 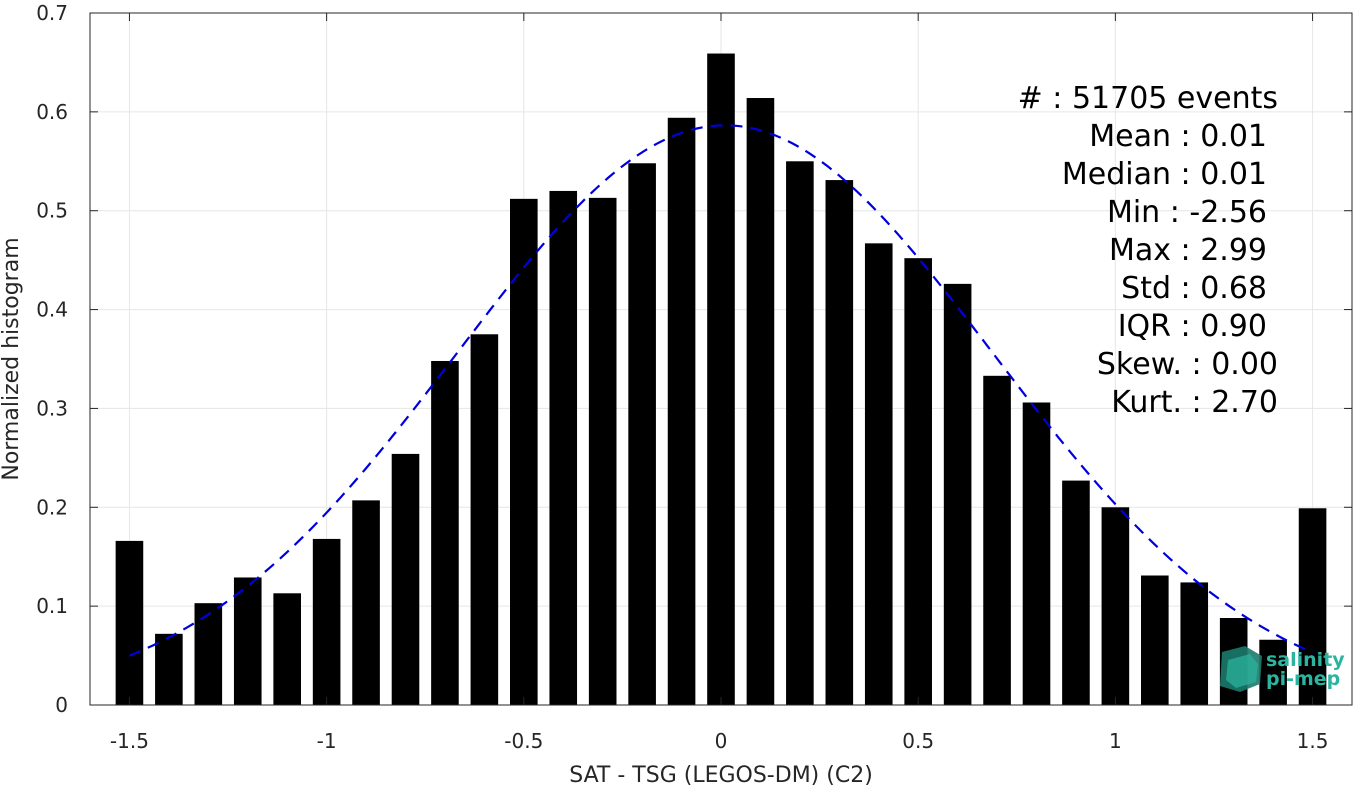 I want to click on stats-line-skew: Skew. : 0.00, so click(x=1187, y=364).